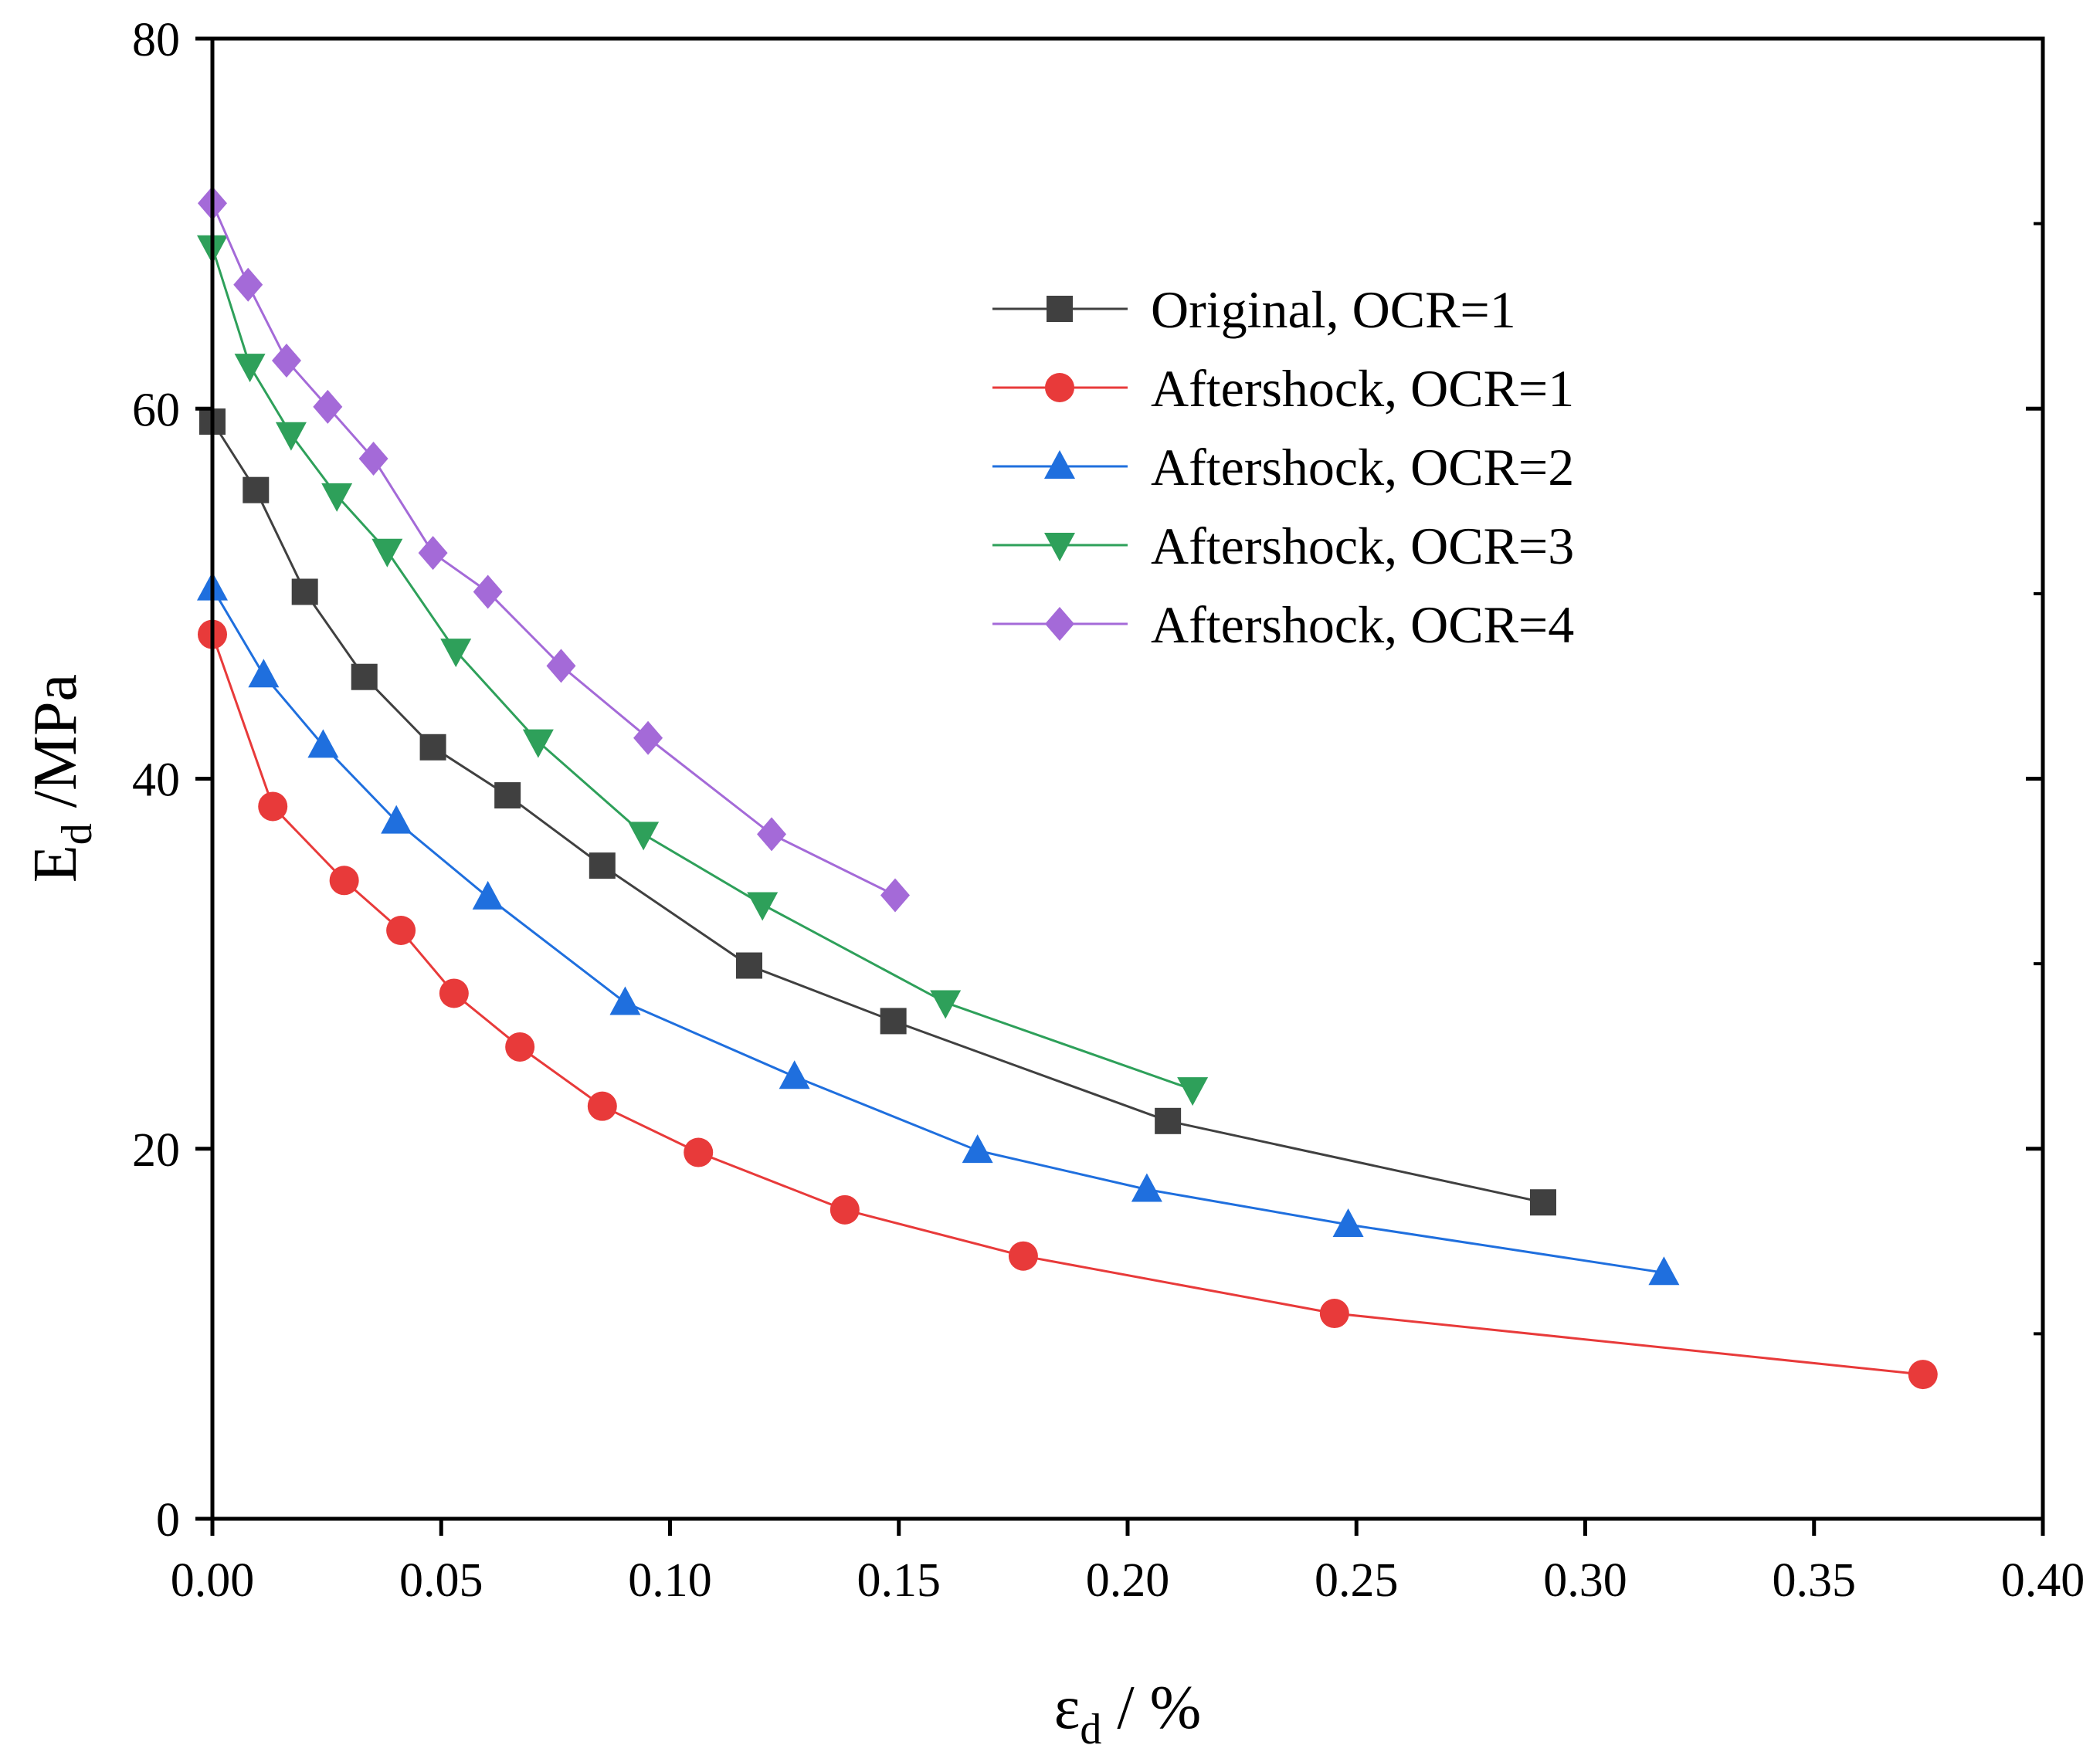 The width and height of the screenshot is (2100, 1762). Describe the element at coordinates (156, 781) in the screenshot. I see `y-tick-label-3: 40` at that location.